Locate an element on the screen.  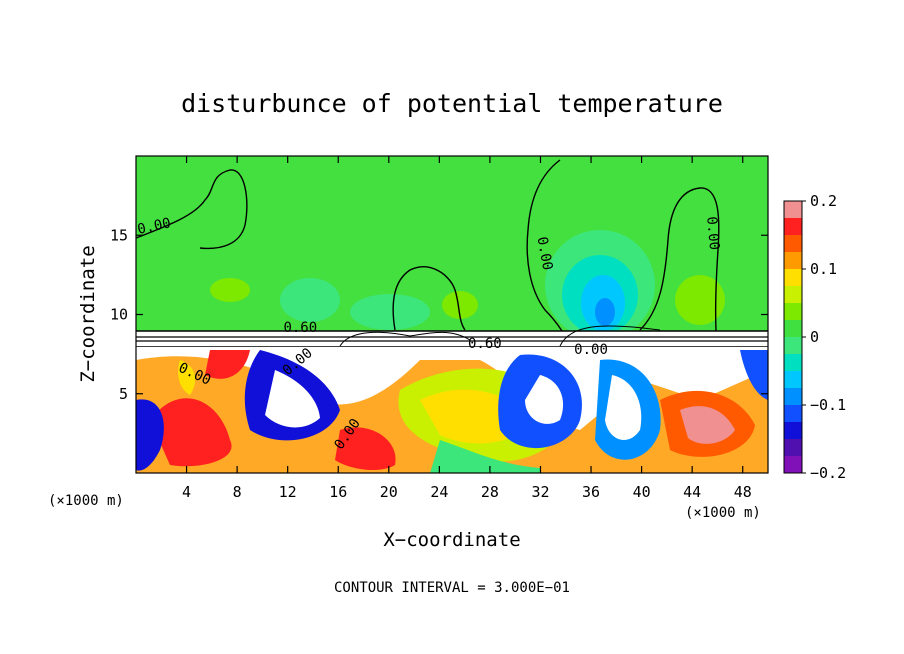
chart-title: disturbunce of potential temperature is located at coordinates (452, 103).